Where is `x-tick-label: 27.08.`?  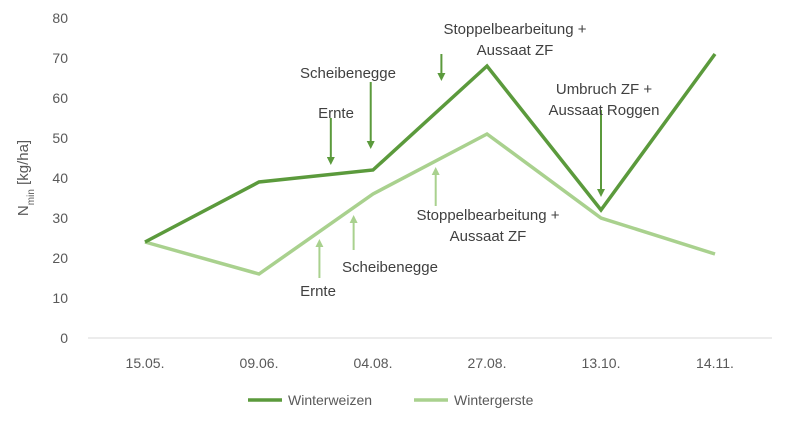 x-tick-label: 27.08. is located at coordinates (487, 363).